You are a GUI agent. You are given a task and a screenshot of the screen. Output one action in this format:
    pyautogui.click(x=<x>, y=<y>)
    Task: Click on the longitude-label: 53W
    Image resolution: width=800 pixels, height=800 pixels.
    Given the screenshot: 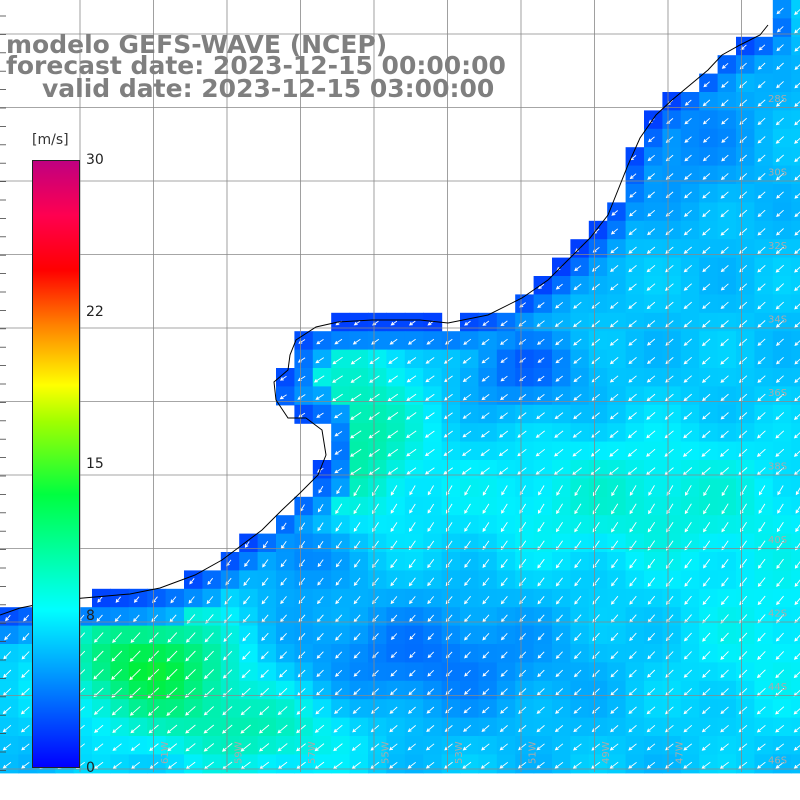 What is the action you would take?
    pyautogui.click(x=459, y=752)
    